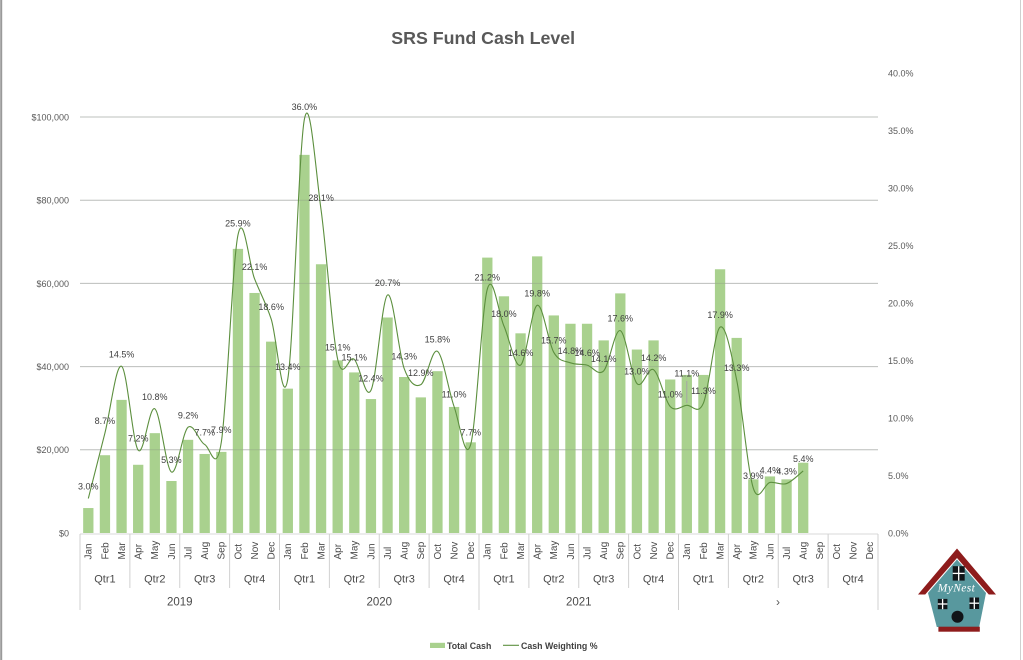 The height and width of the screenshot is (660, 1023). Describe the element at coordinates (305, 107) in the screenshot. I see `svg-text: 36.0%` at that location.